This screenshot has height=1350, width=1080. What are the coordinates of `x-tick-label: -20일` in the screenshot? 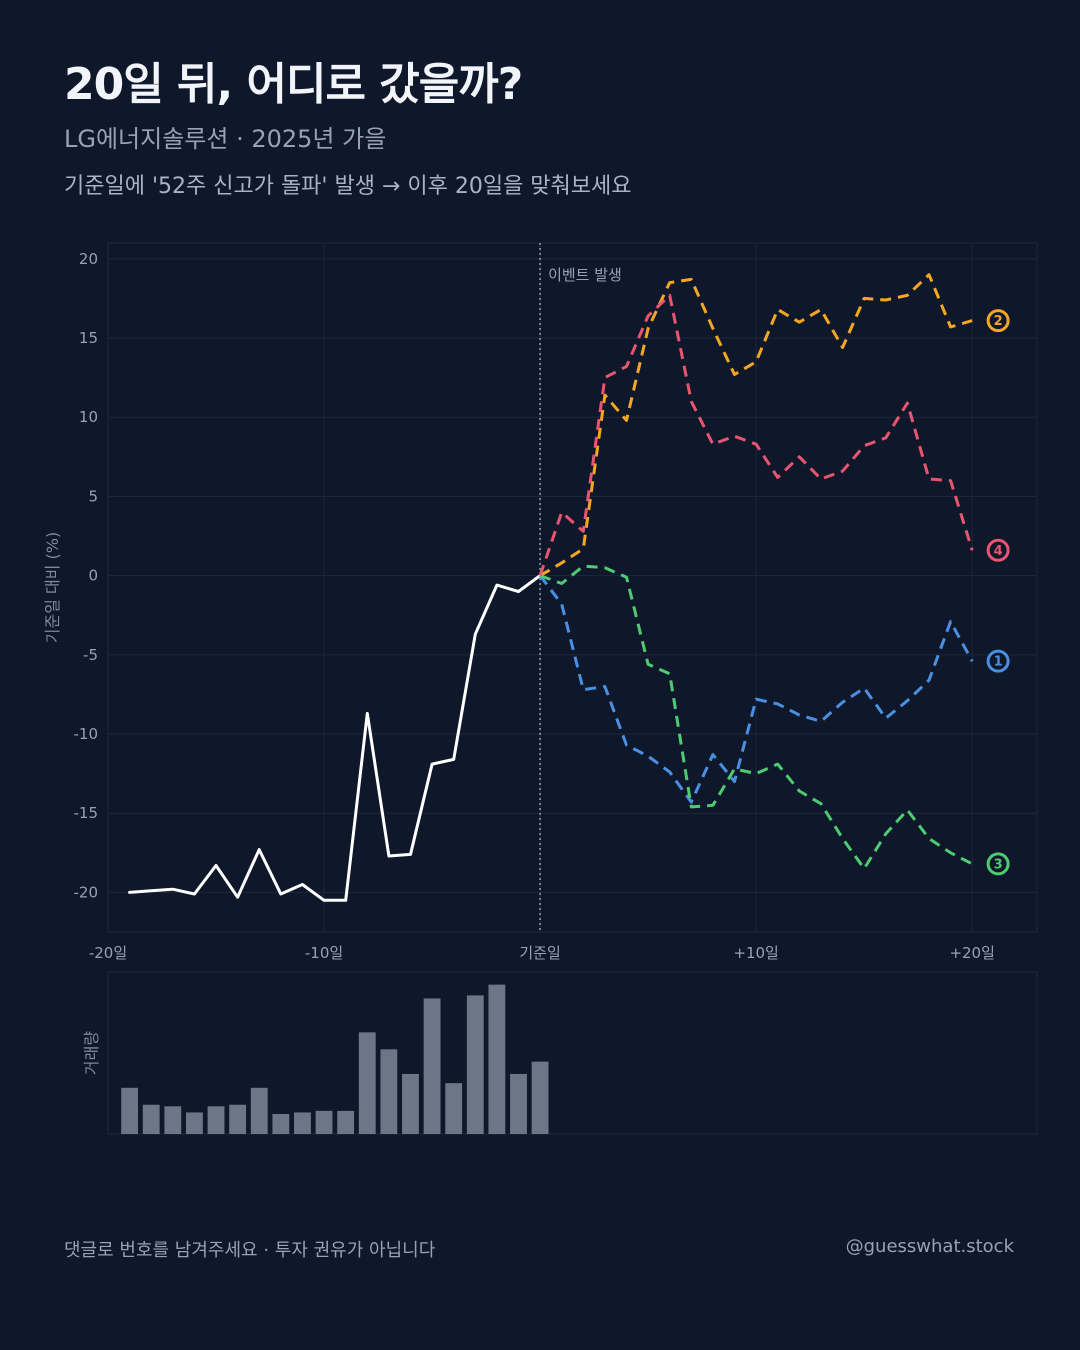 It's located at (108, 953).